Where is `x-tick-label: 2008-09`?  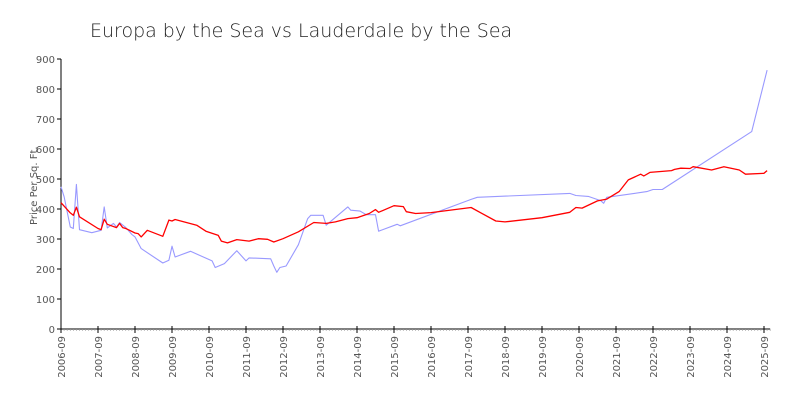 x-tick-label: 2008-09 is located at coordinates (136, 357).